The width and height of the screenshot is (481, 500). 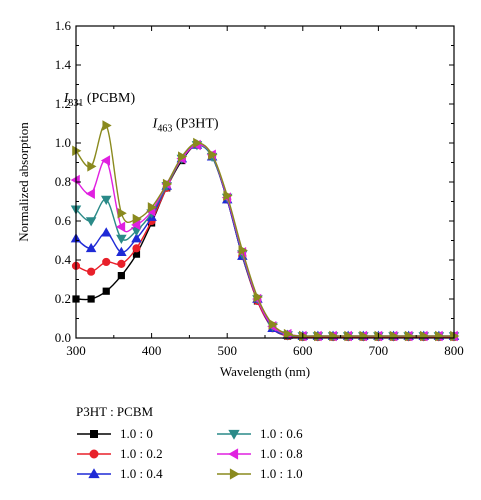 I want to click on x-tick-label: 800, so click(x=454, y=350).